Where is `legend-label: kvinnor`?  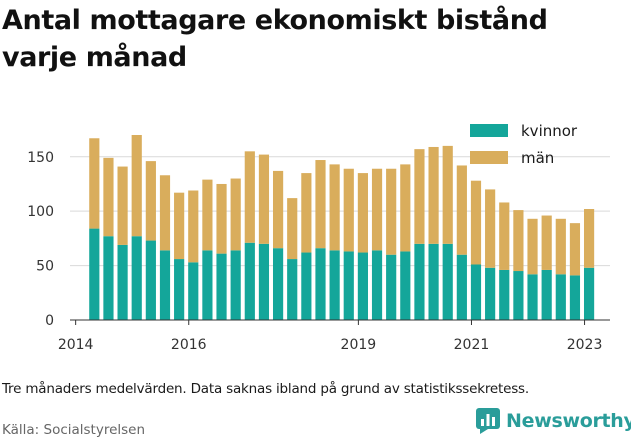
legend-label: kvinnor is located at coordinates (549, 131).